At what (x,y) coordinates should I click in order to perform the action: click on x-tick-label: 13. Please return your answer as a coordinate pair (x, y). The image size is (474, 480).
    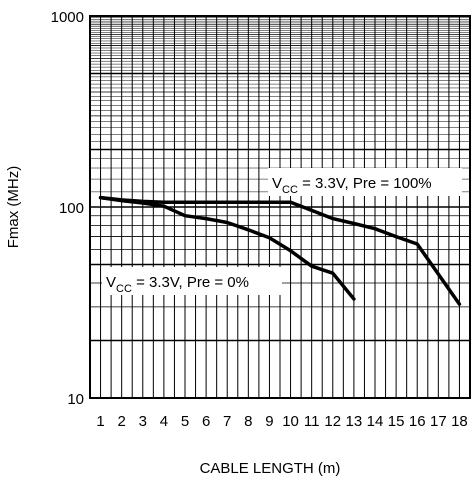
    Looking at the image, I should click on (354, 421).